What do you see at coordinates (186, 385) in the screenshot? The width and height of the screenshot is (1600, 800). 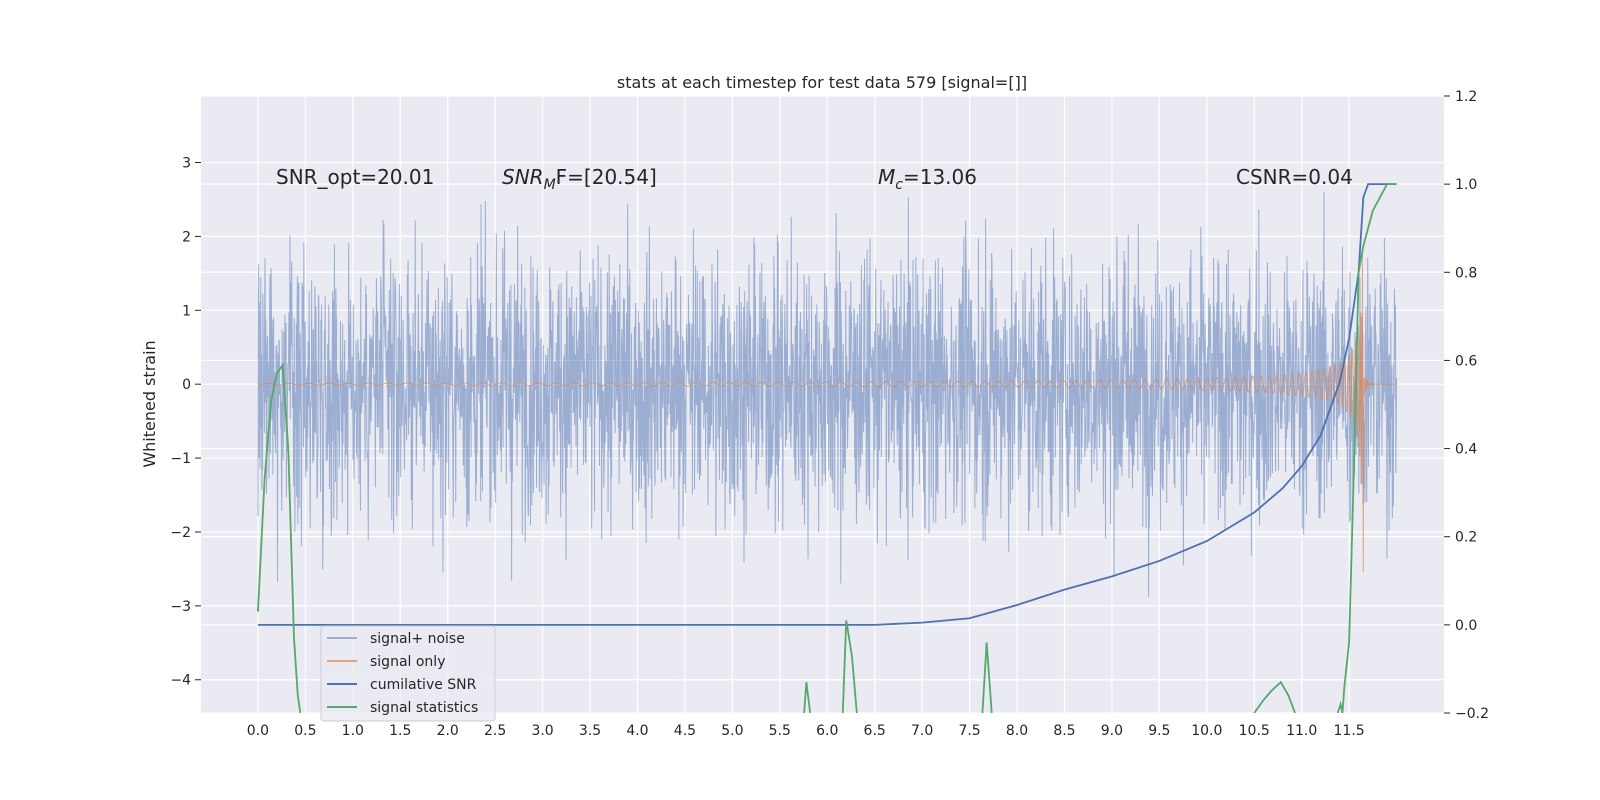 I see `y-tick-label: 0` at bounding box center [186, 385].